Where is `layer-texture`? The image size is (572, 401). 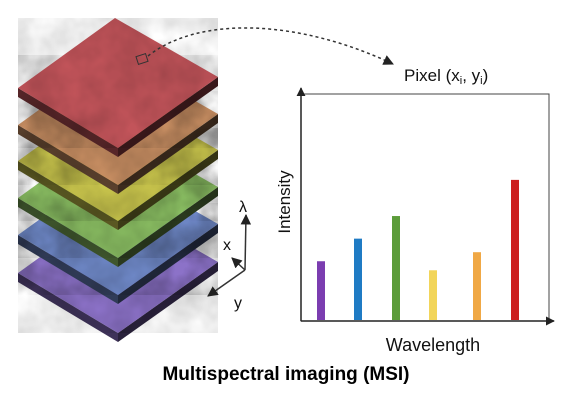
layer-texture is located at coordinates (118, 83).